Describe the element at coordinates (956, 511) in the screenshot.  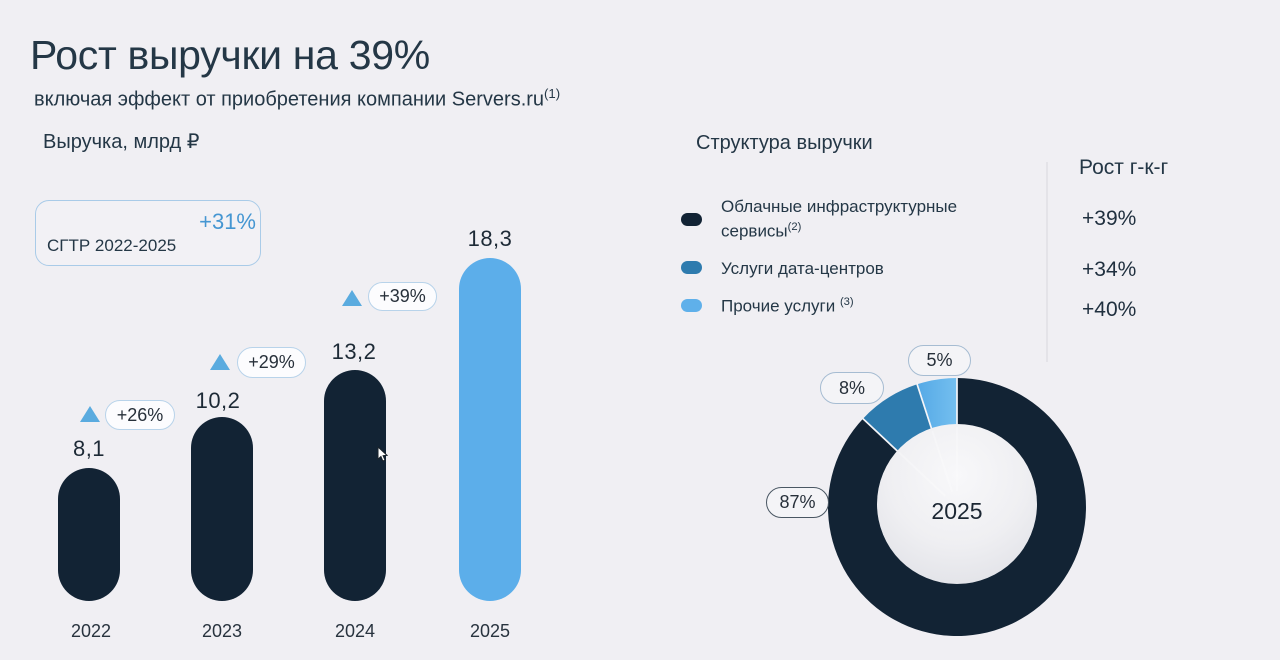
I see `svg-text: 2025` at that location.